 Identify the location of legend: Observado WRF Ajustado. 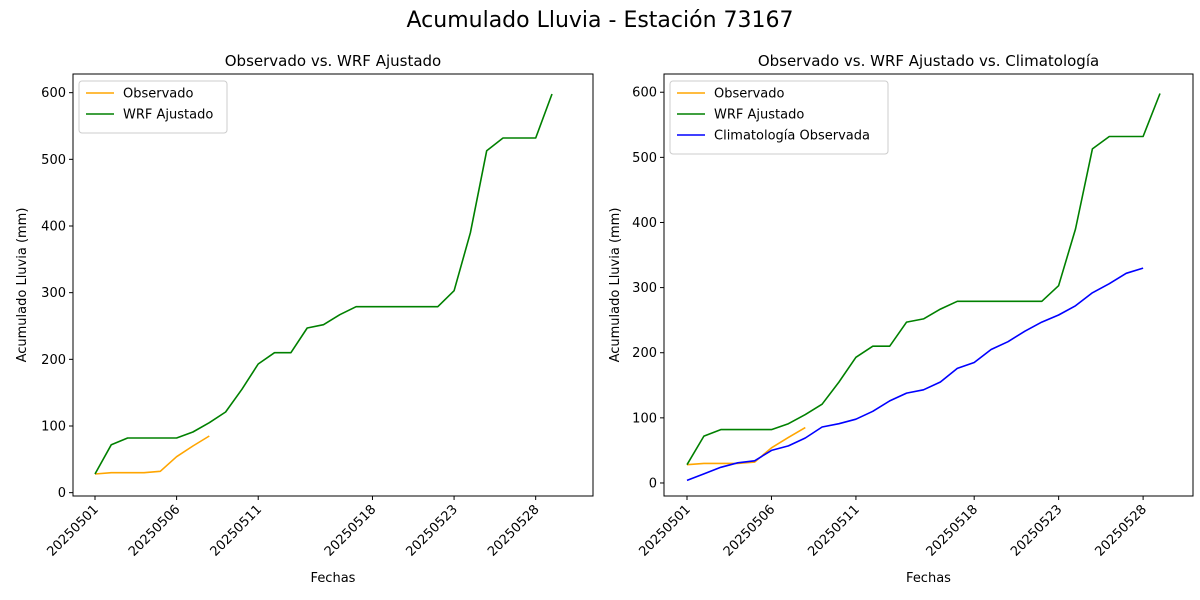
(153, 107).